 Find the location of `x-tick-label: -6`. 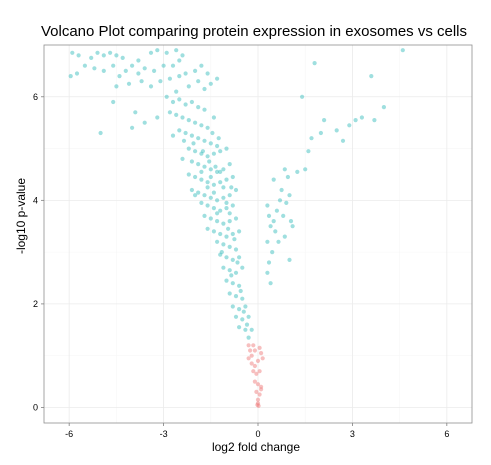

x-tick-label: -6 is located at coordinates (69, 434).